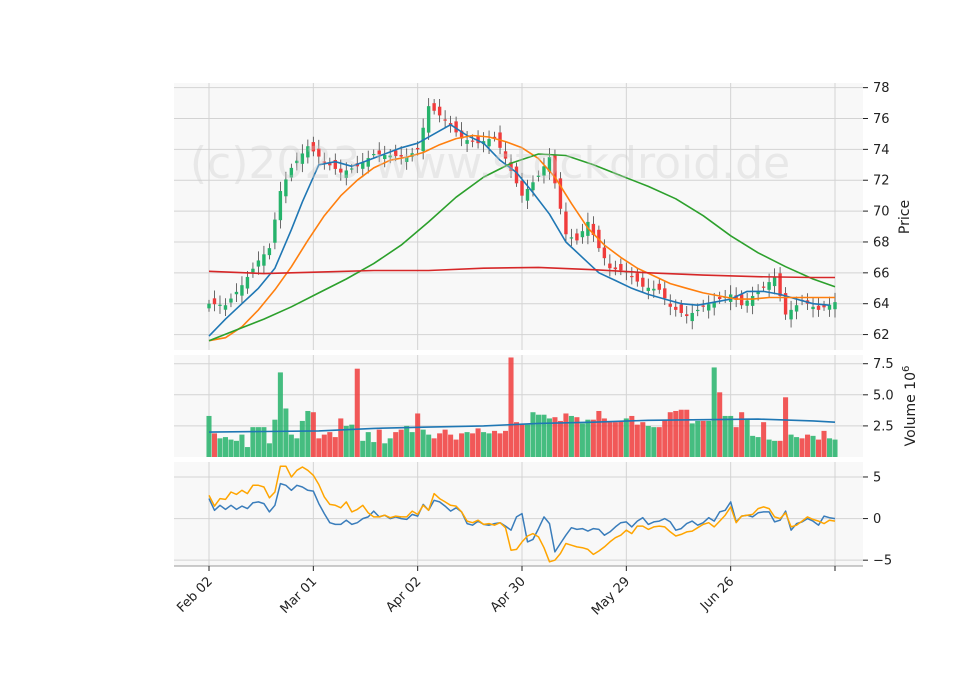 The image size is (960, 690). What do you see at coordinates (882, 561) in the screenshot?
I see `macd-axis-tick-label: −5` at bounding box center [882, 561].